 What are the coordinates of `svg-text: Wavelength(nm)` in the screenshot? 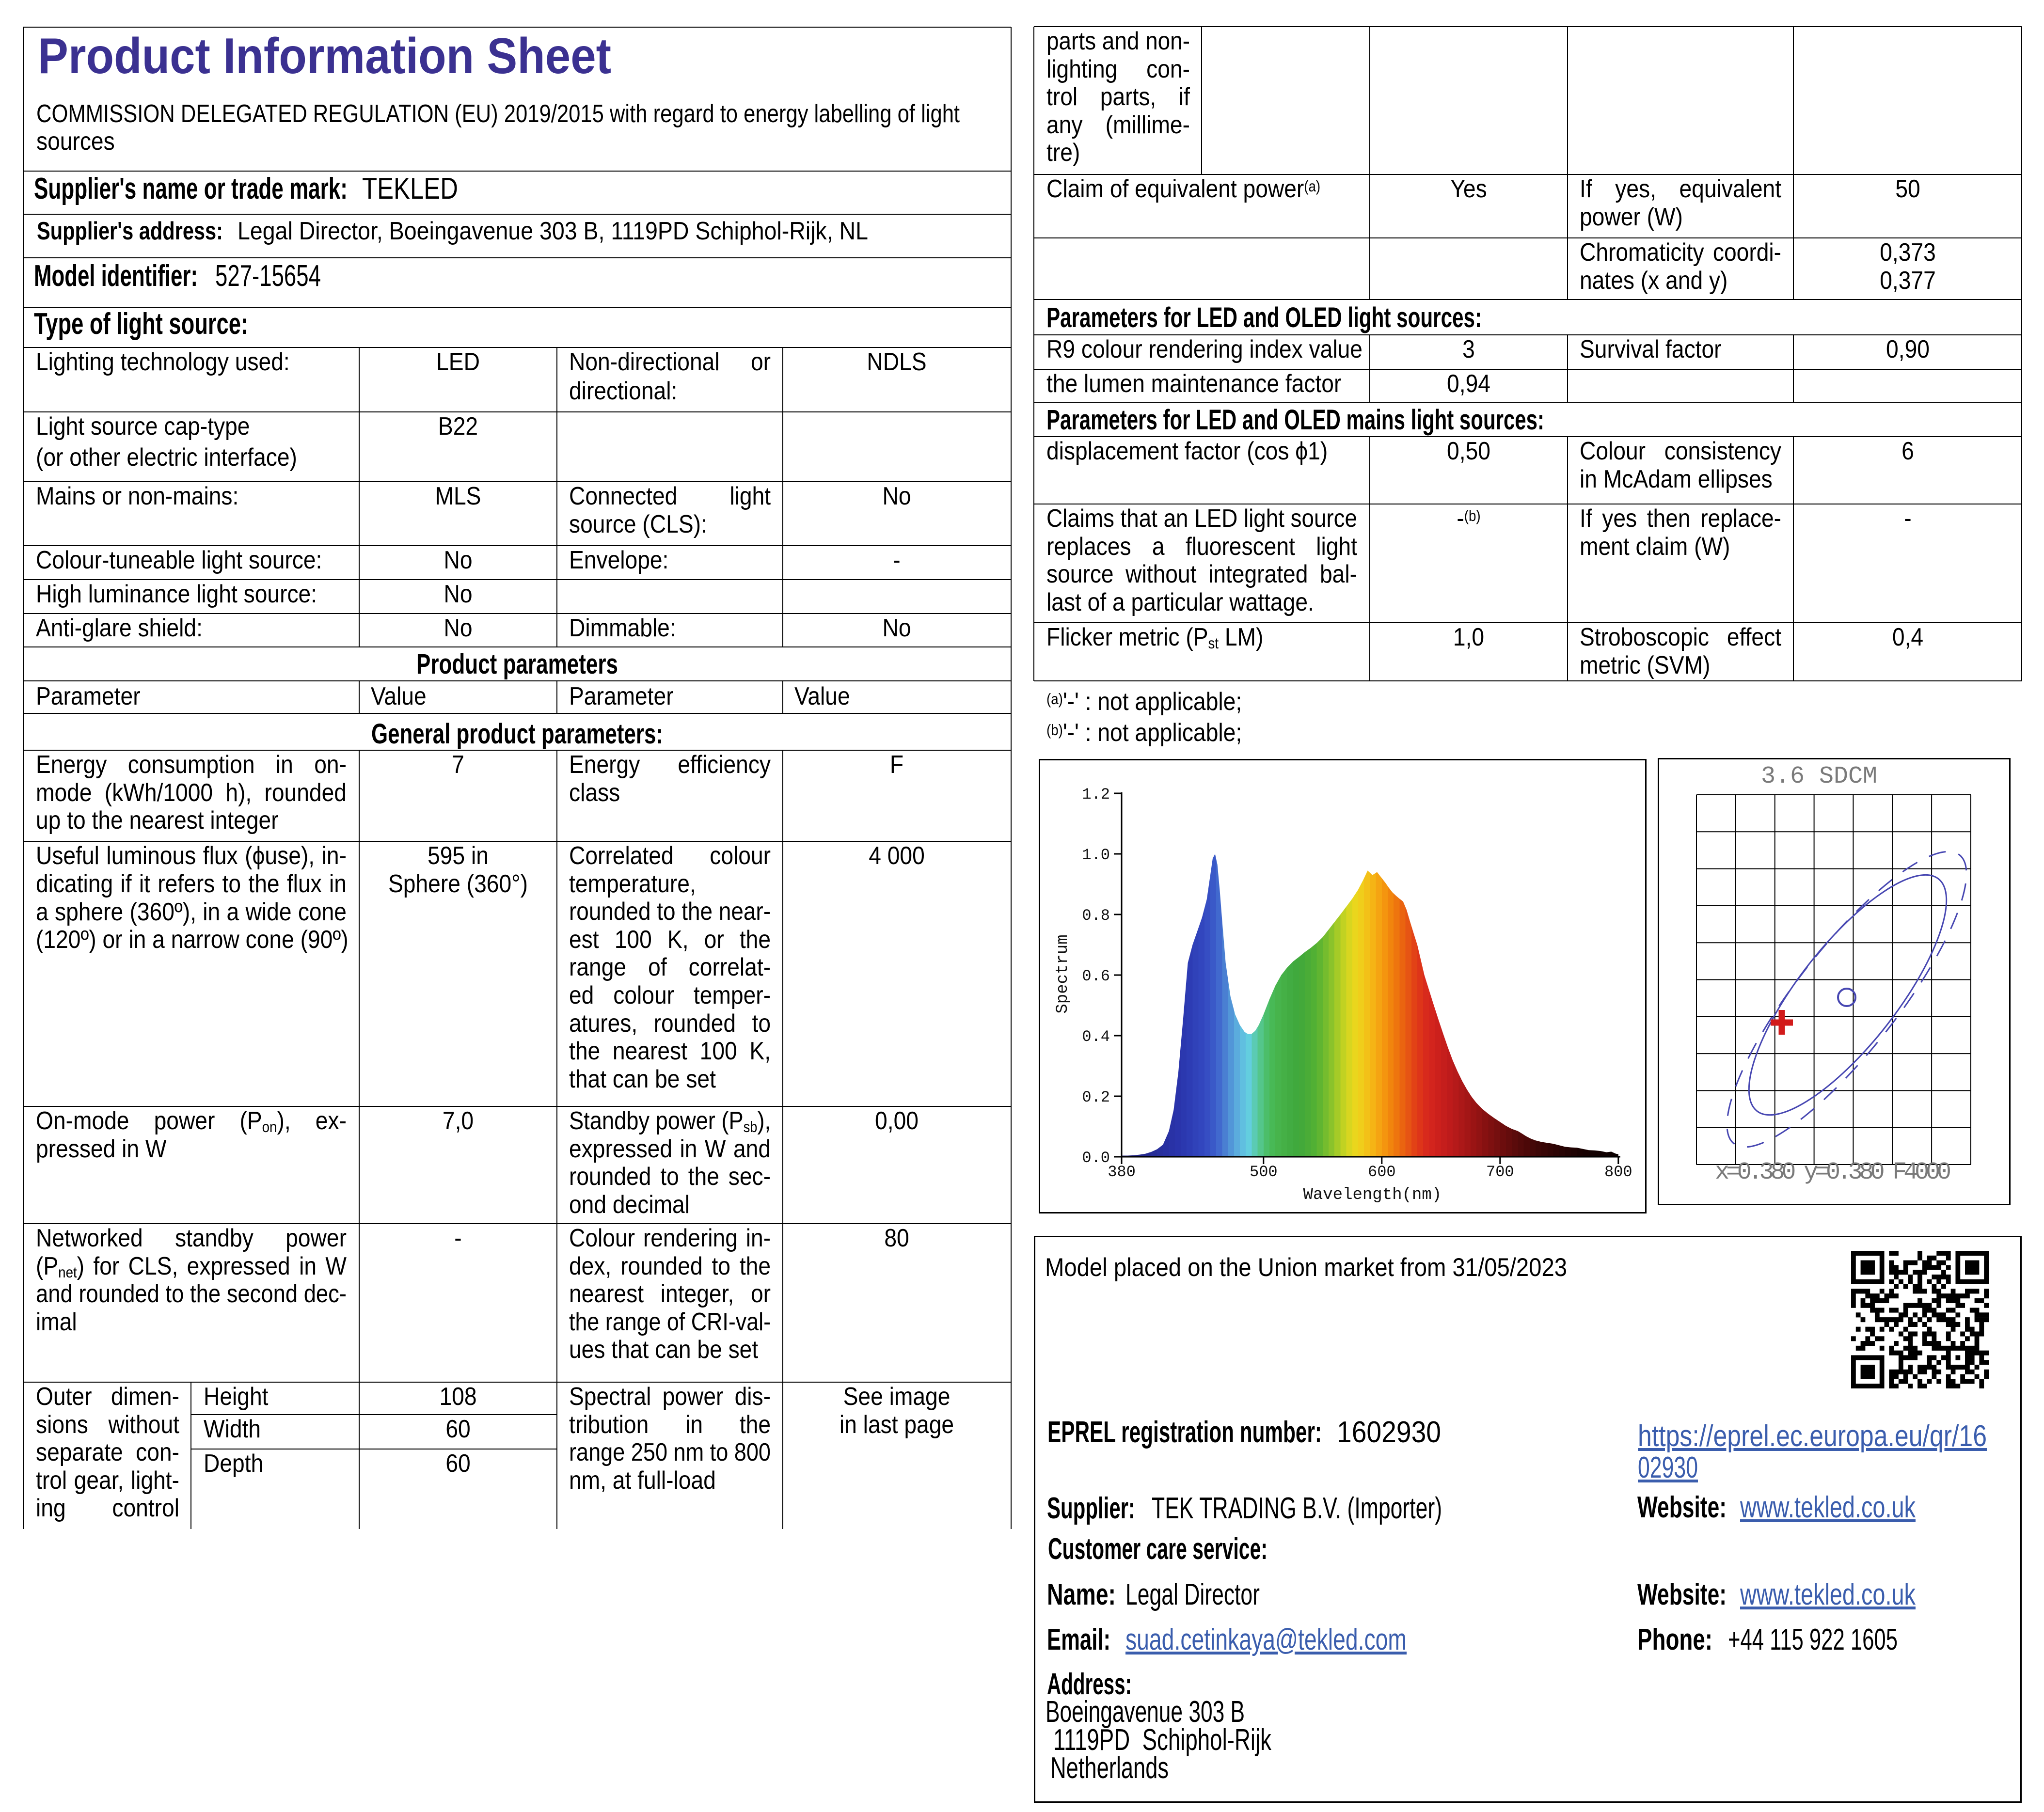 It's located at (1372, 1195).